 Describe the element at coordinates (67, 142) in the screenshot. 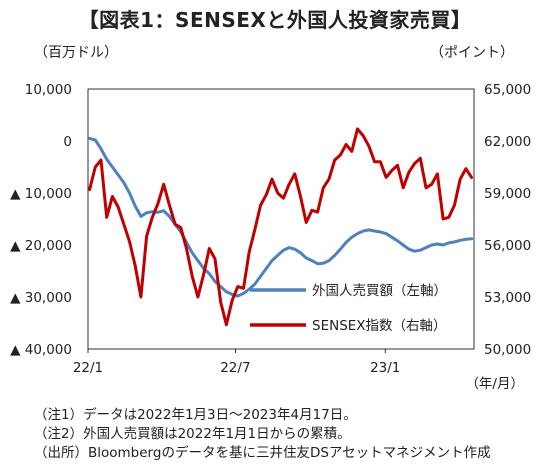

I see `left-tick-label-1: 0` at that location.